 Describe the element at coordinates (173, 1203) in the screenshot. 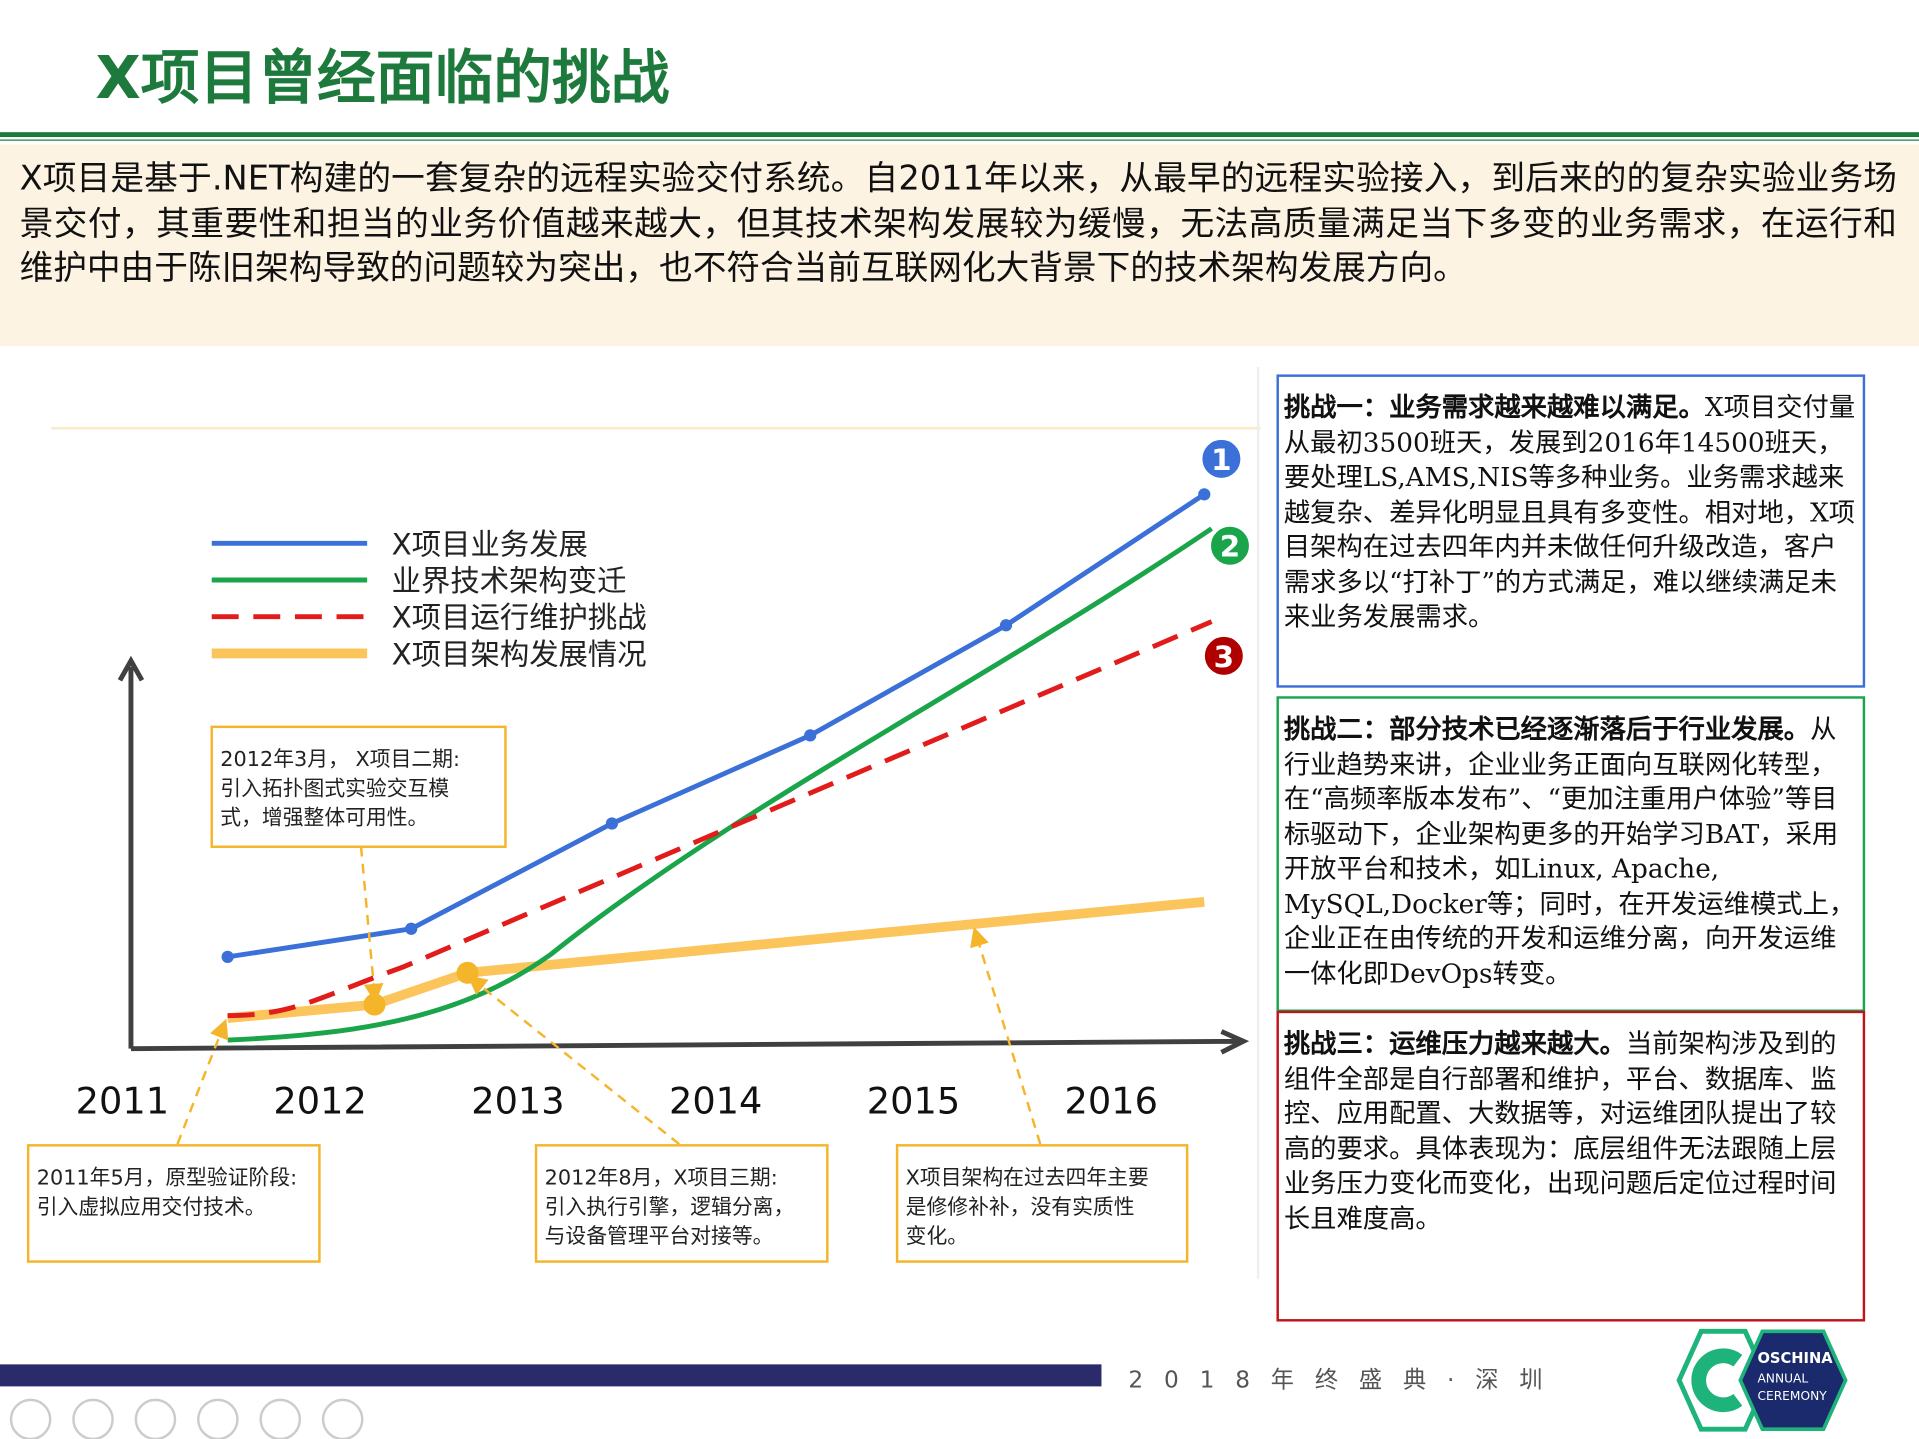

I see `callout-box: 2011年5月，原型验证阶段: 引入虚拟应用交付技术。` at that location.